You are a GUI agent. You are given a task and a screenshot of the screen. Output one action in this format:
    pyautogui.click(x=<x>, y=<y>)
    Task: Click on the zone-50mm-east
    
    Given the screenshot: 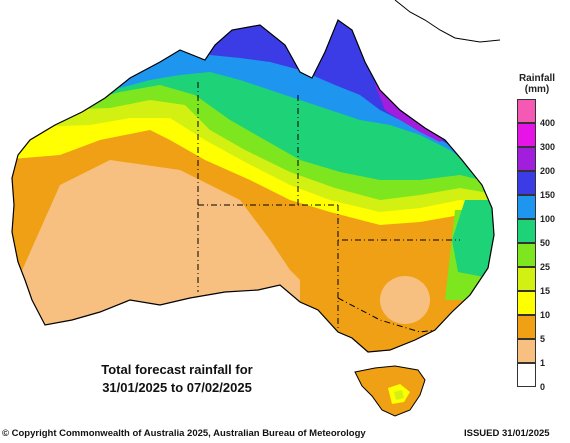 What is the action you would take?
    pyautogui.click(x=473, y=240)
    